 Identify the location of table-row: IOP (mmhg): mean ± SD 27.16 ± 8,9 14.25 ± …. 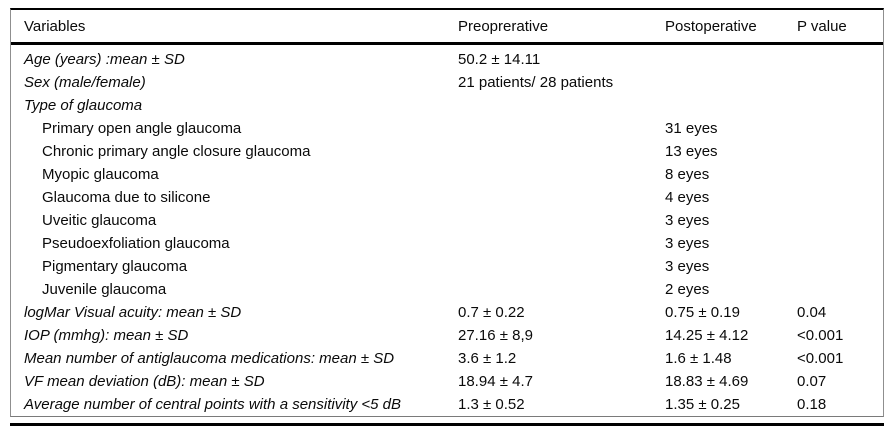
(447, 335).